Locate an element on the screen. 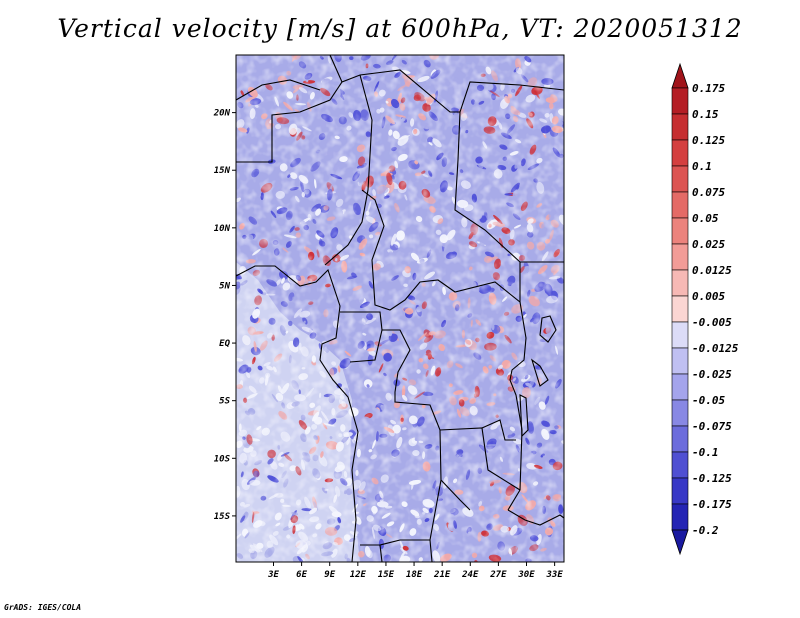 This screenshot has height=618, width=800. colorbar-label: -0.125 is located at coordinates (712, 478).